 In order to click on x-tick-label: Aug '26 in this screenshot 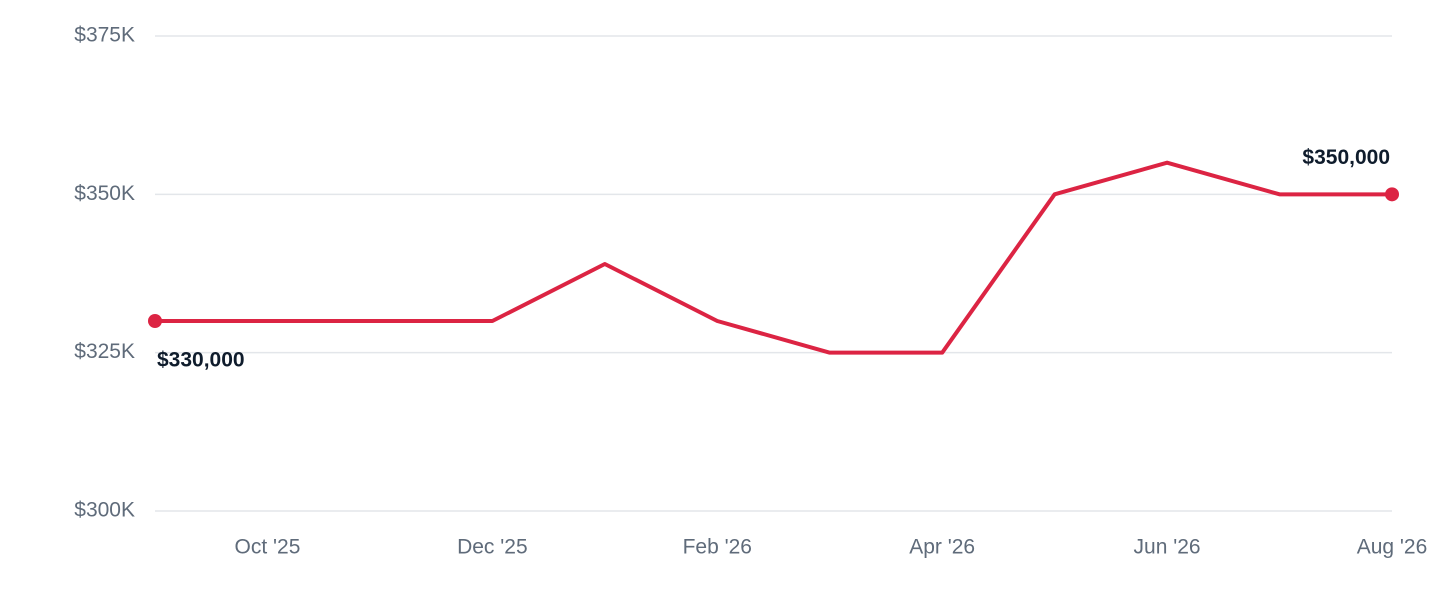, I will do `click(1392, 547)`.